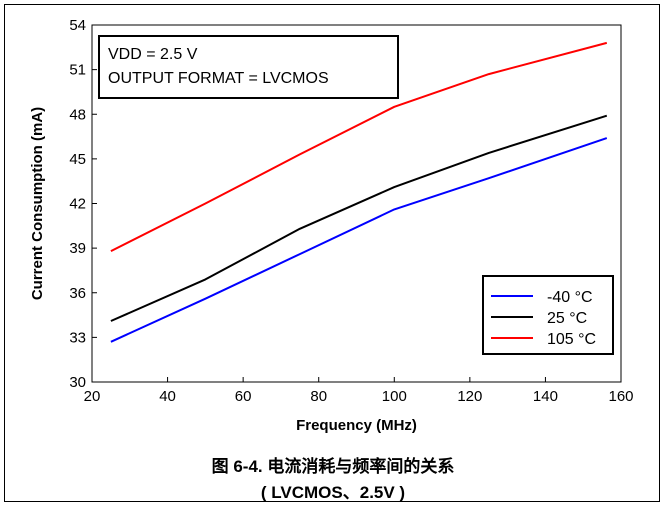 Image resolution: width=666 pixels, height=506 pixels. What do you see at coordinates (243, 396) in the screenshot?
I see `x-tick-label: 60` at bounding box center [243, 396].